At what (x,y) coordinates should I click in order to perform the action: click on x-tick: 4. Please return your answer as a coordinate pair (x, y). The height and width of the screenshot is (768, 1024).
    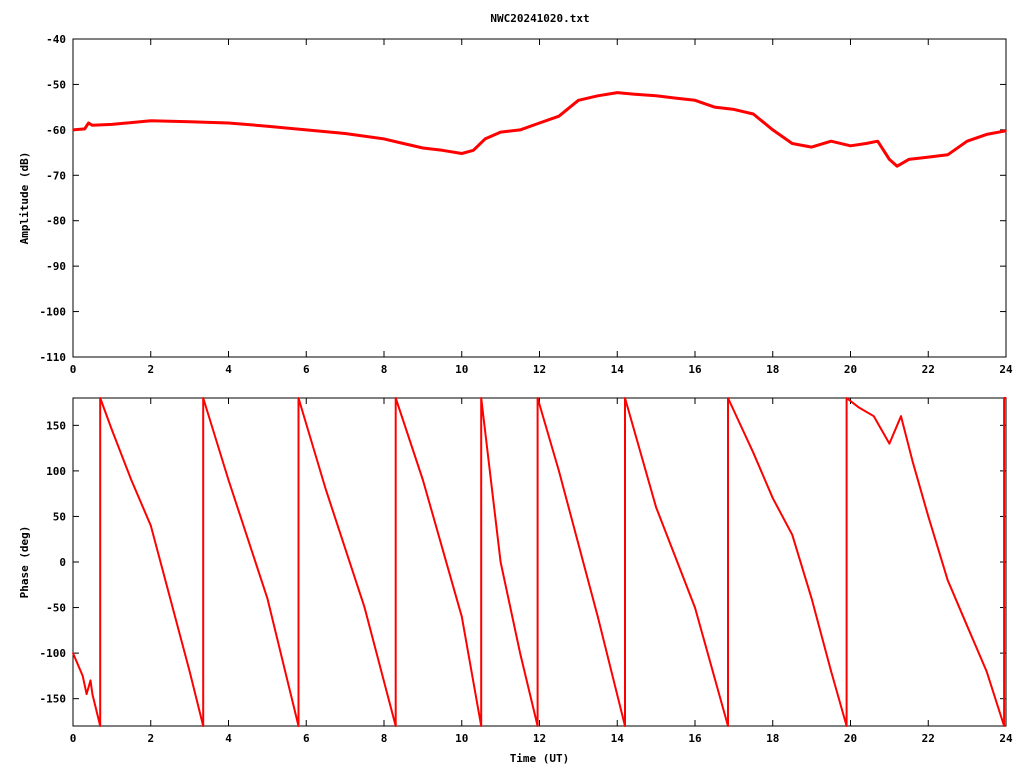
    Looking at the image, I should click on (228, 571).